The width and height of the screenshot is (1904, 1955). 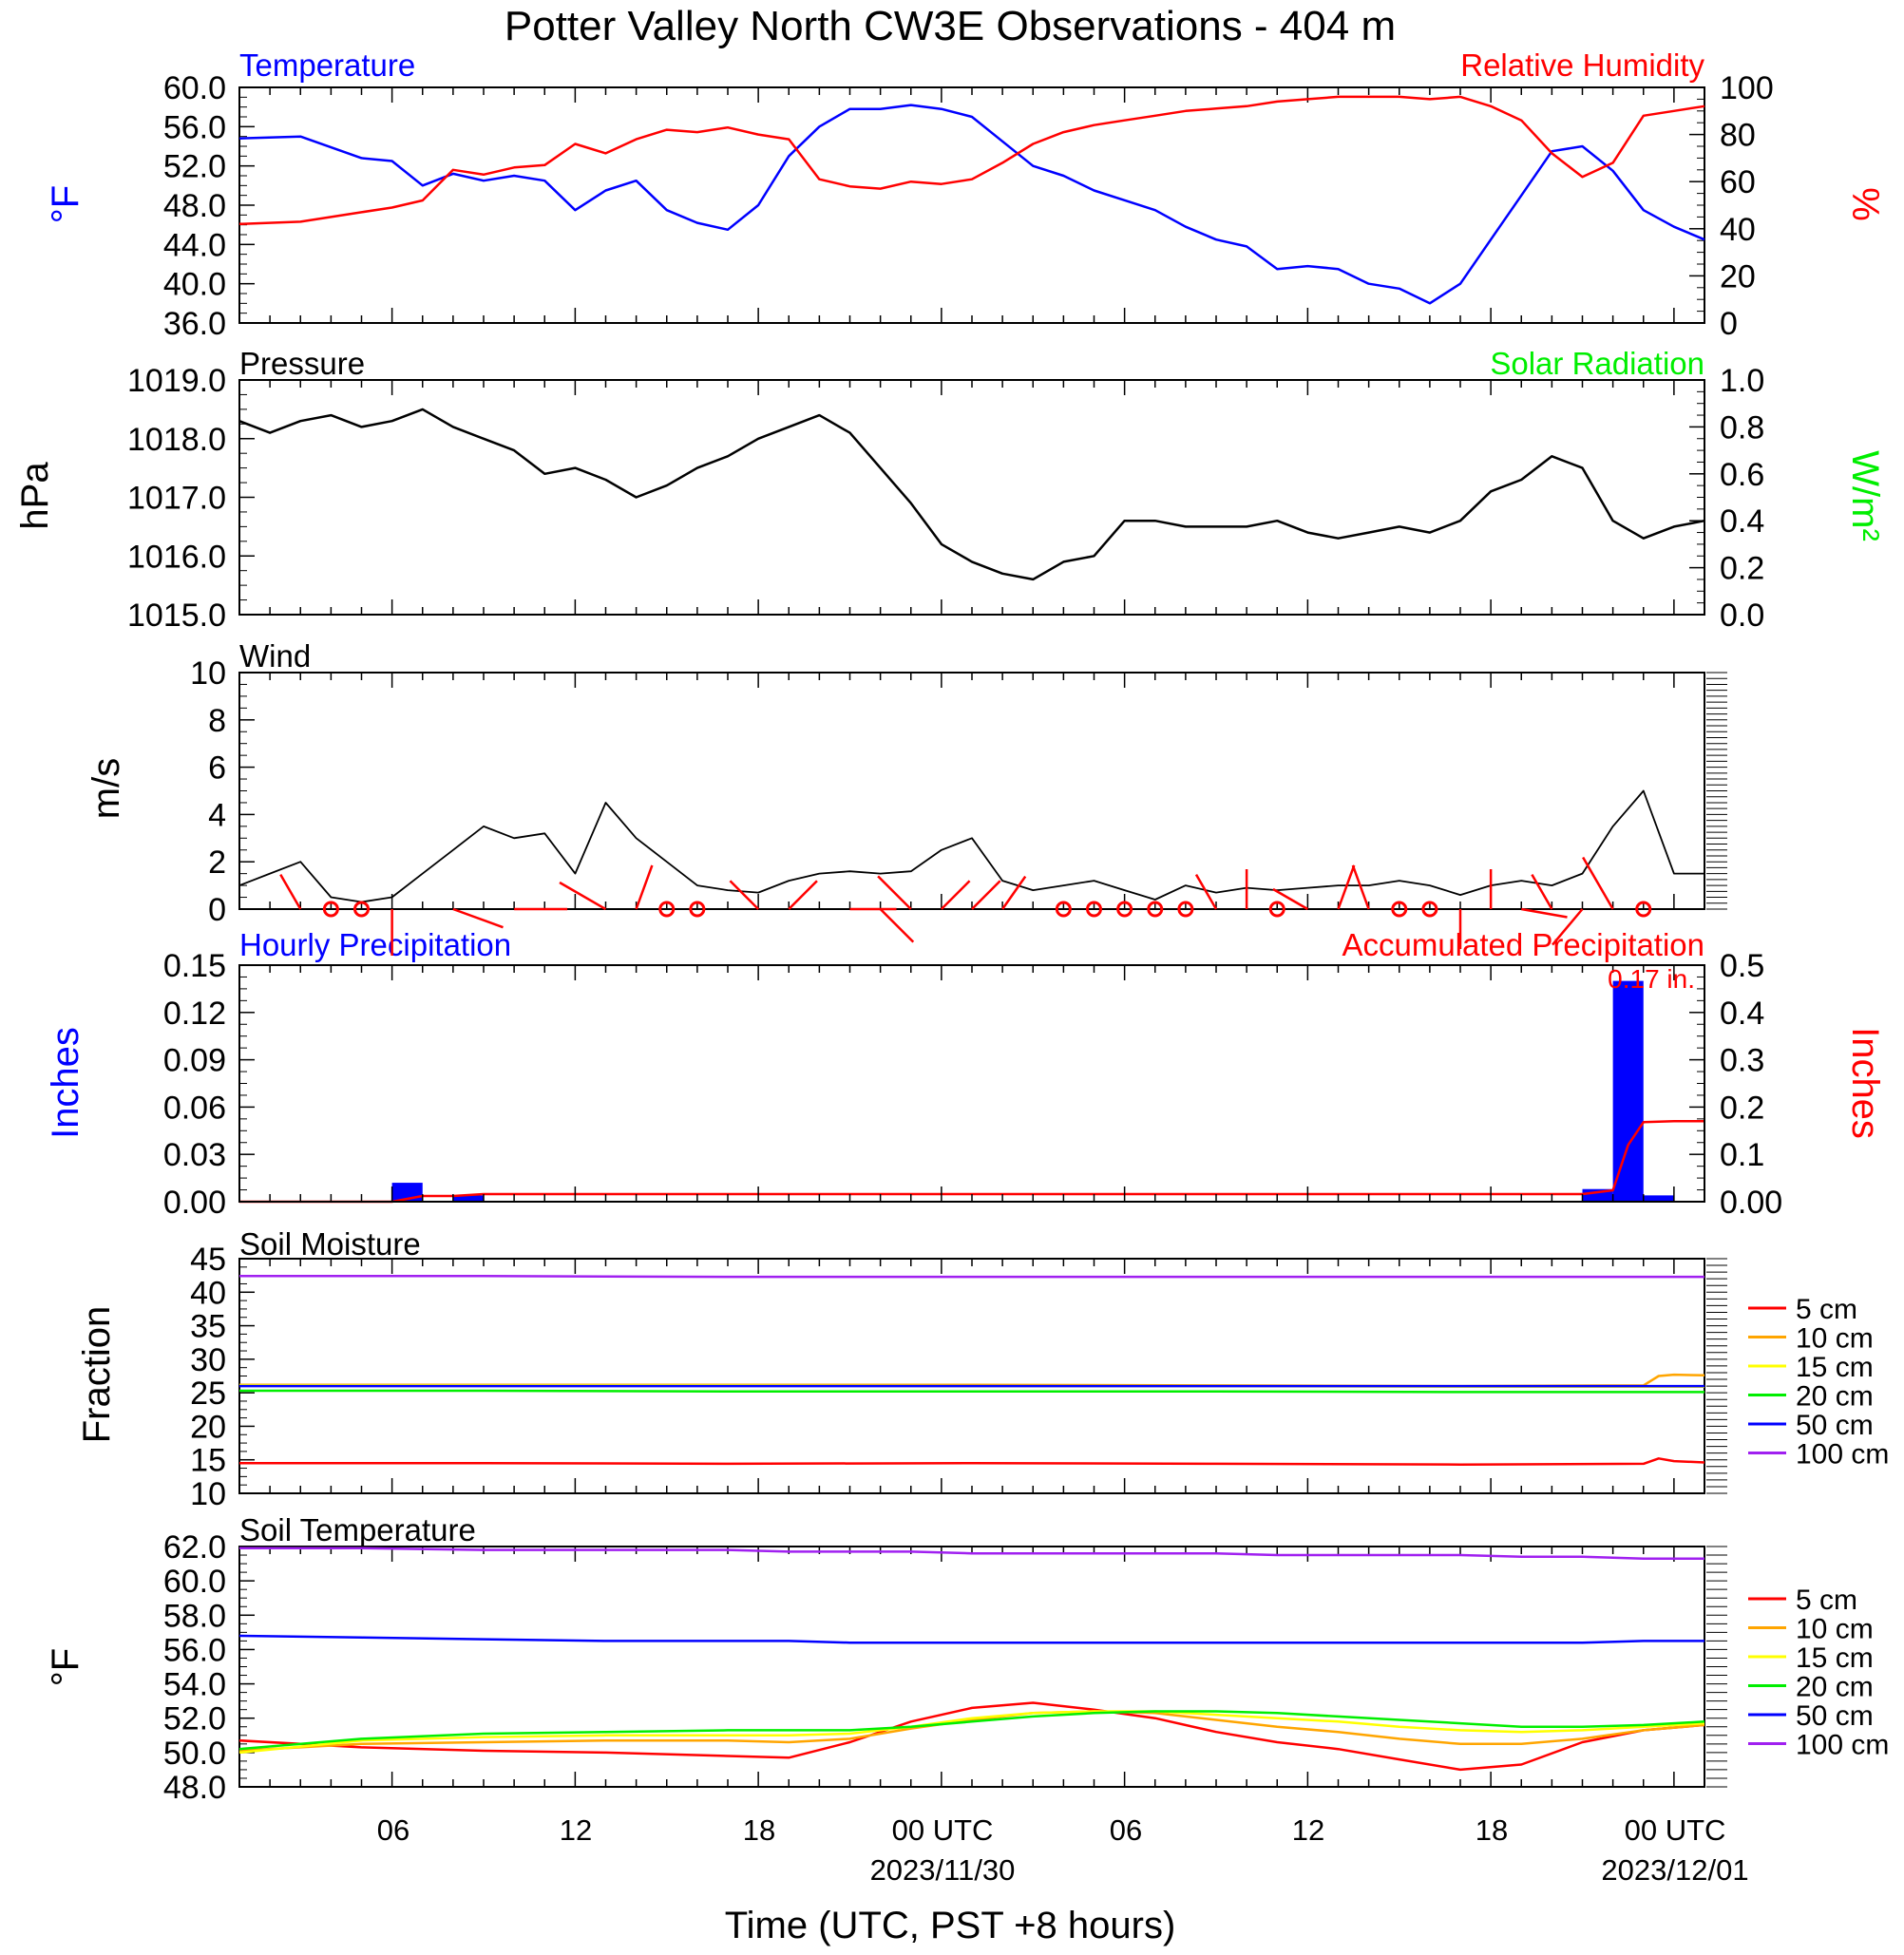 I want to click on hourly-precip-title: Hourly Precipitation, so click(x=375, y=944).